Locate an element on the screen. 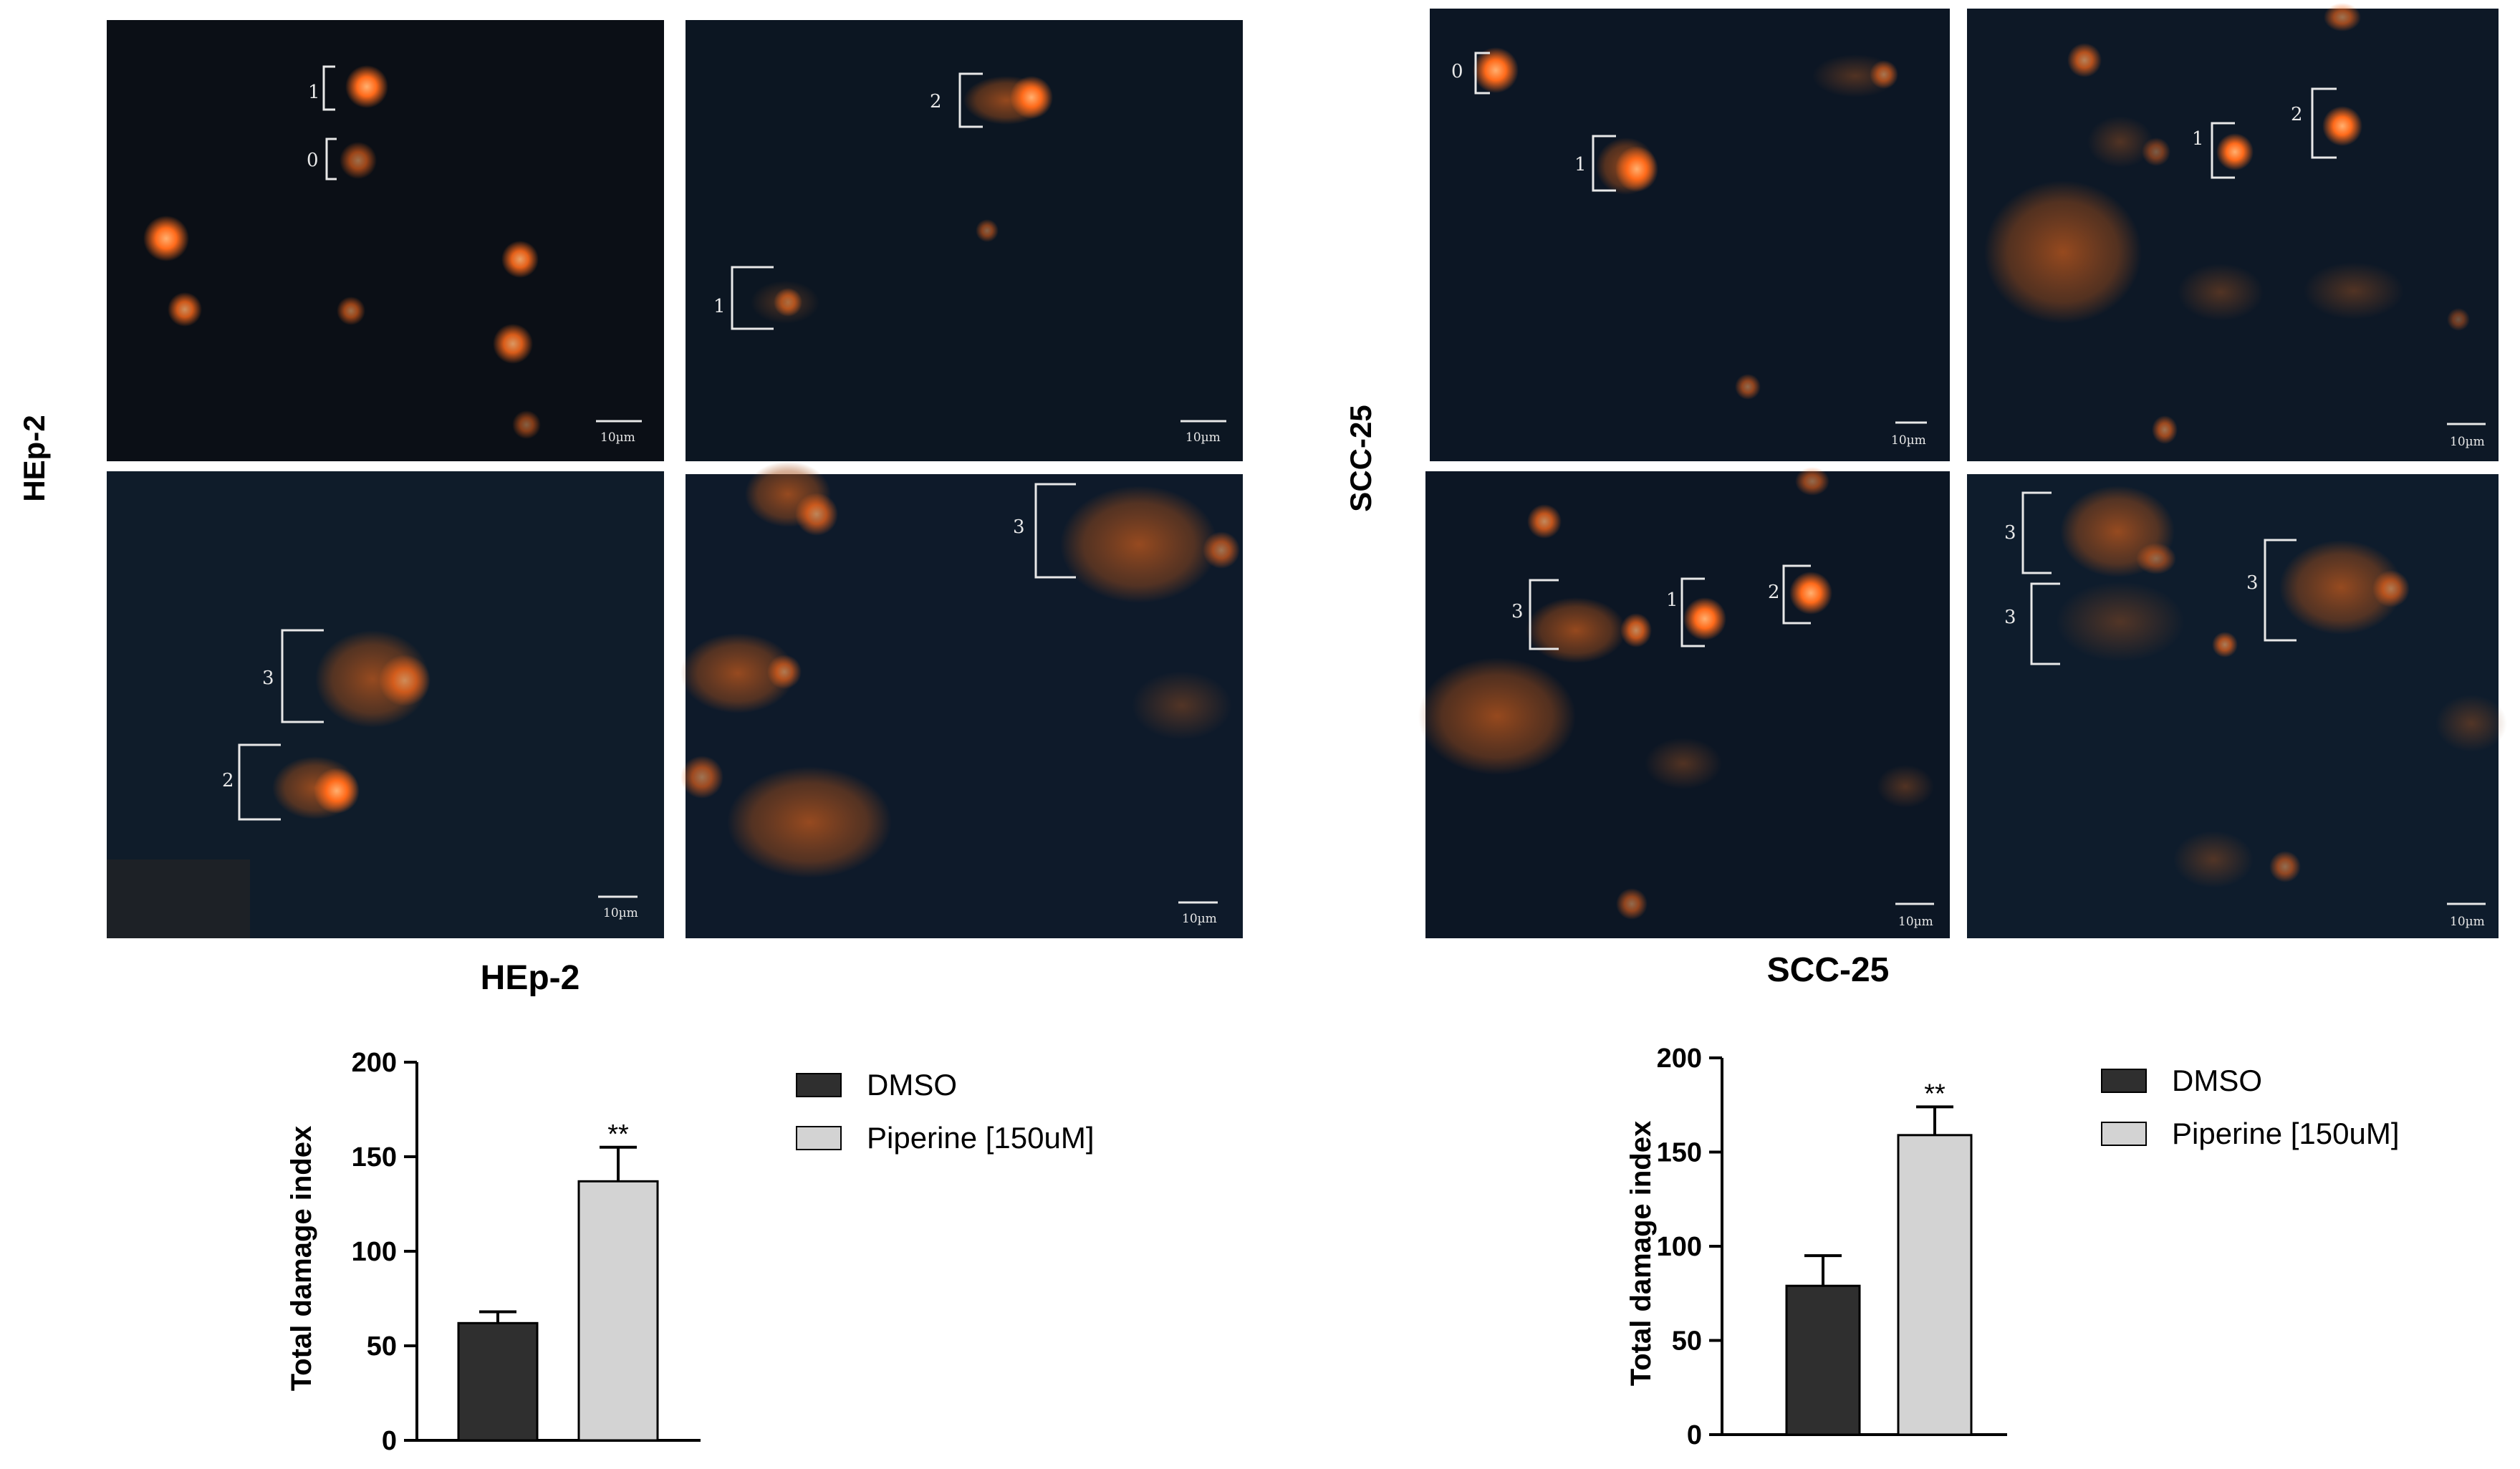  scc25-row-label: SCC-25 is located at coordinates (1360, 458).